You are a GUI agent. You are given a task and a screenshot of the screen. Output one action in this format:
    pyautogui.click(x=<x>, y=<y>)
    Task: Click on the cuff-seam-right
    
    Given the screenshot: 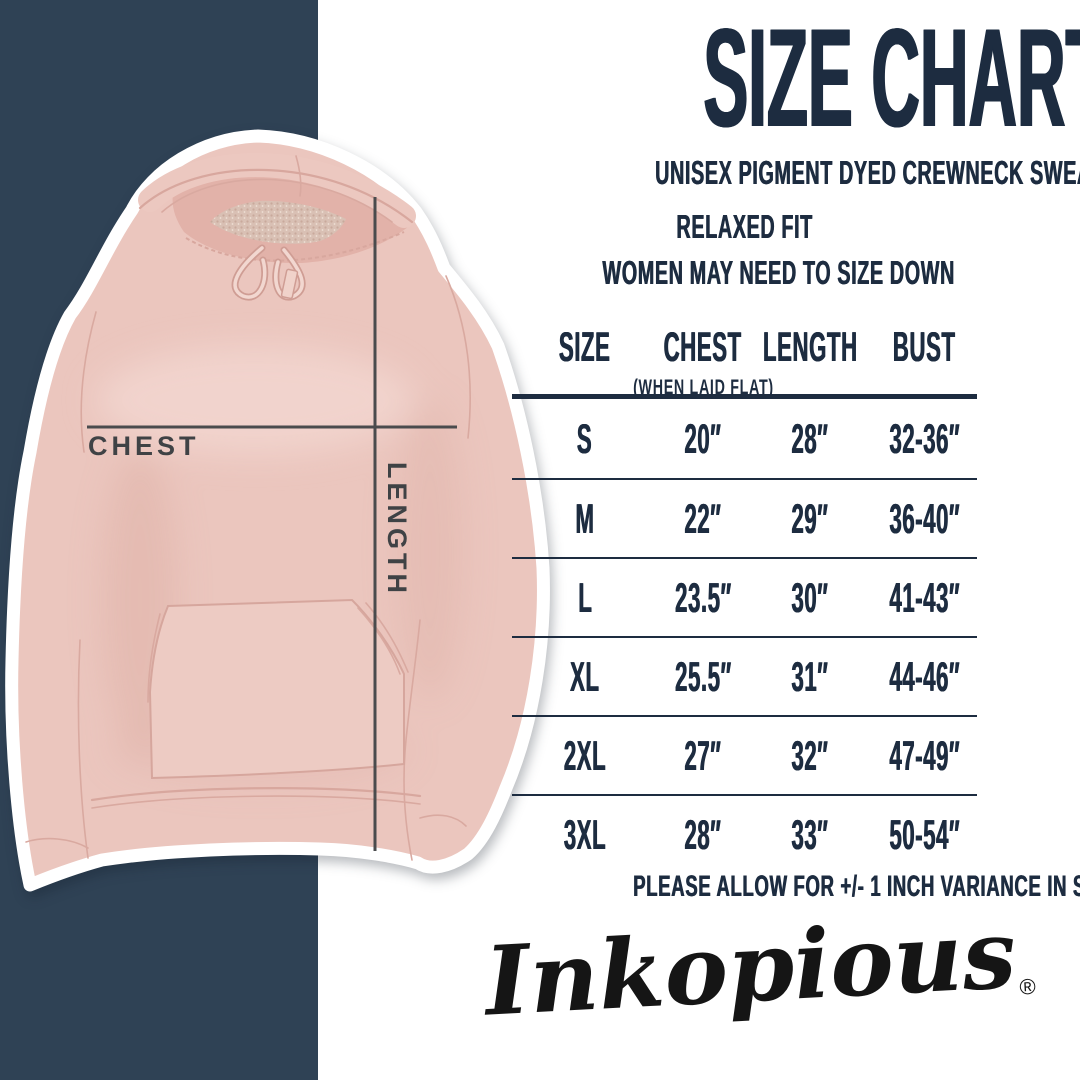 What is the action you would take?
    pyautogui.click(x=443, y=820)
    